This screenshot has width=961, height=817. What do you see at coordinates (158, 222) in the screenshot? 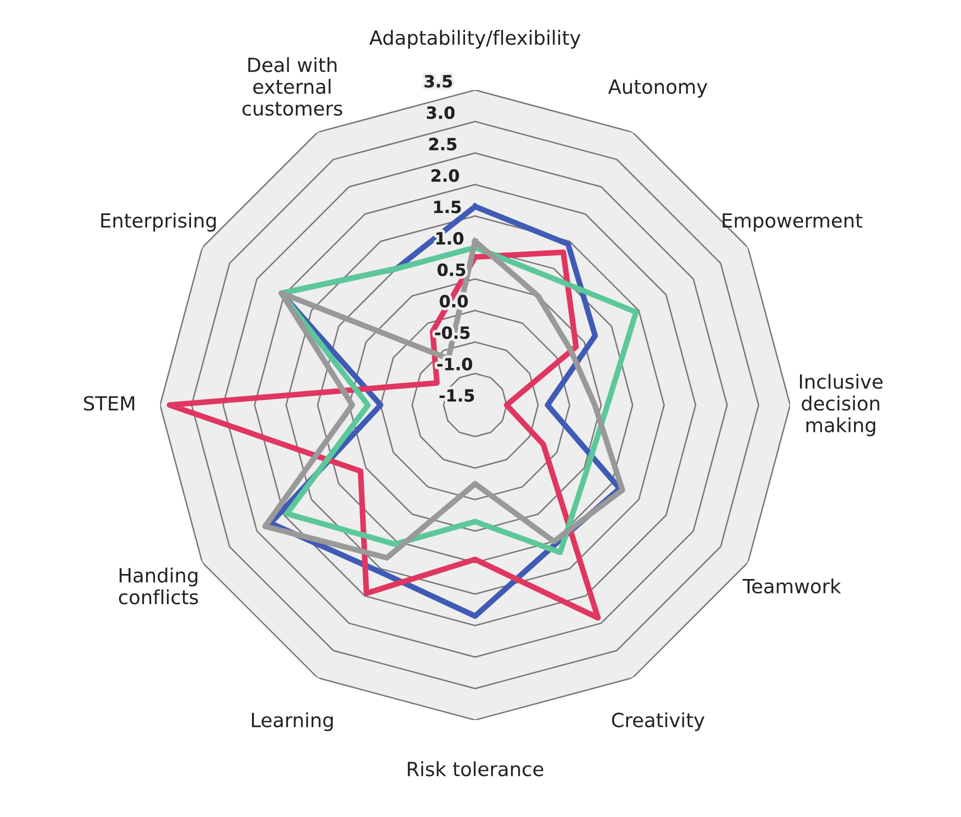
I see `spoke-label: Enterprising` at bounding box center [158, 222].